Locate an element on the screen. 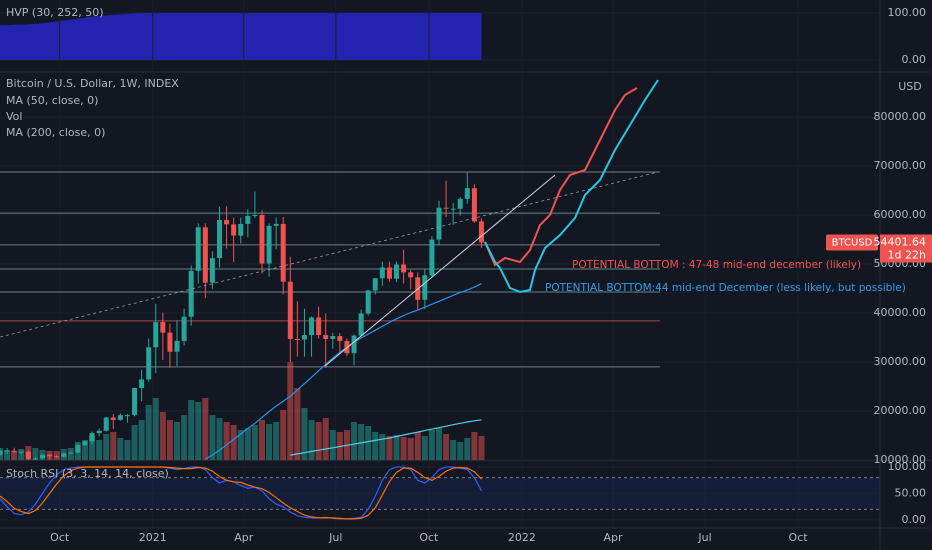 The width and height of the screenshot is (932, 550). projection-red is located at coordinates (561, 177).